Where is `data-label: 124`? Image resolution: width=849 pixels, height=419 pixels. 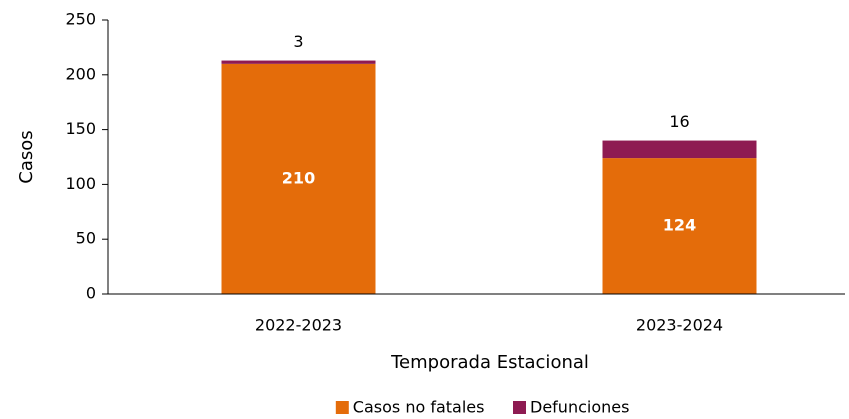 data-label: 124 is located at coordinates (679, 225).